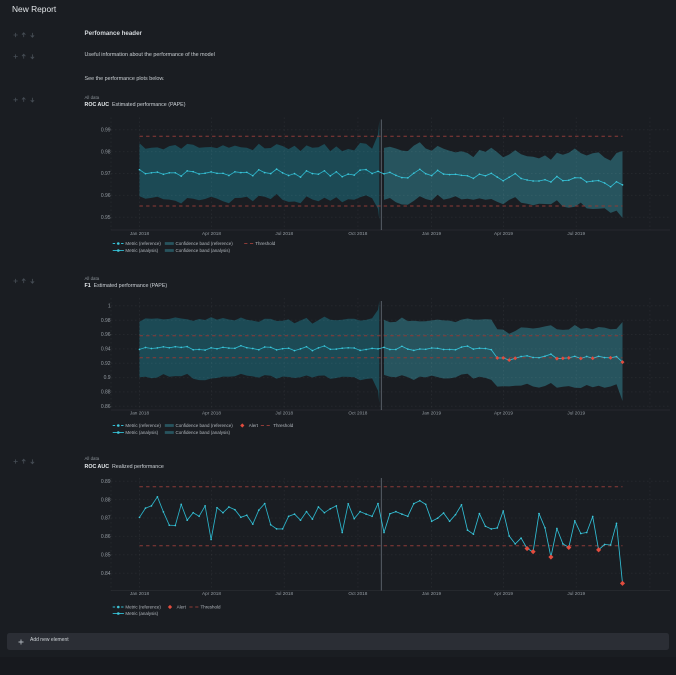 This screenshot has width=676, height=675. What do you see at coordinates (106, 519) in the screenshot?
I see `svg-text: 0.87` at bounding box center [106, 519].